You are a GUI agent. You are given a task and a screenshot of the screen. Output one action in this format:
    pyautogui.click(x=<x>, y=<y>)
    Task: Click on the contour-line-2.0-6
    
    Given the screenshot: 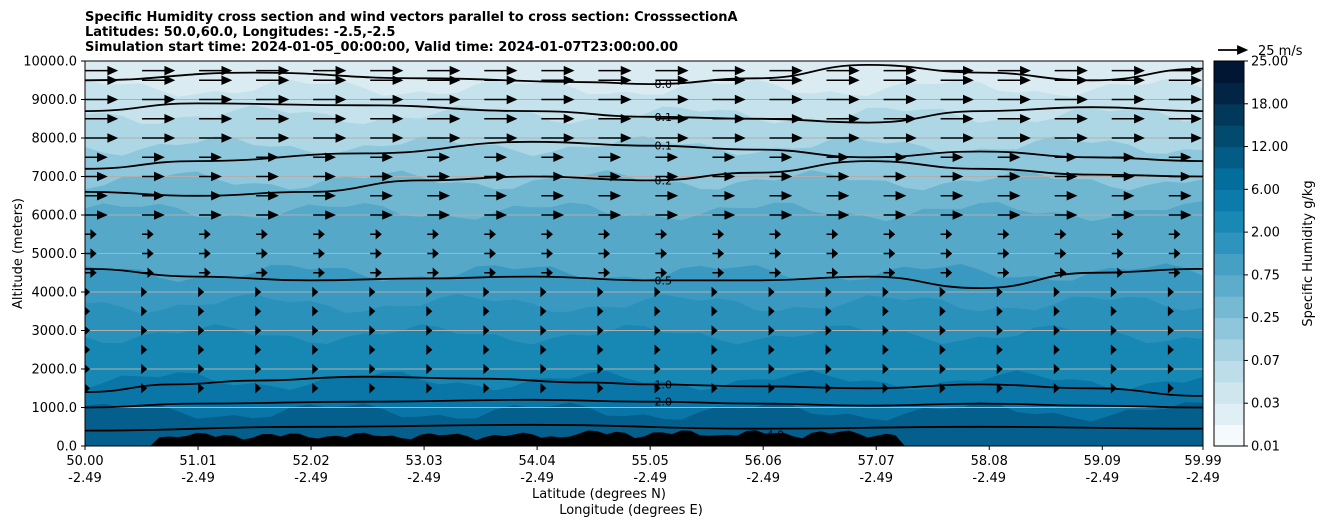 What is the action you would take?
    pyautogui.click(x=644, y=403)
    